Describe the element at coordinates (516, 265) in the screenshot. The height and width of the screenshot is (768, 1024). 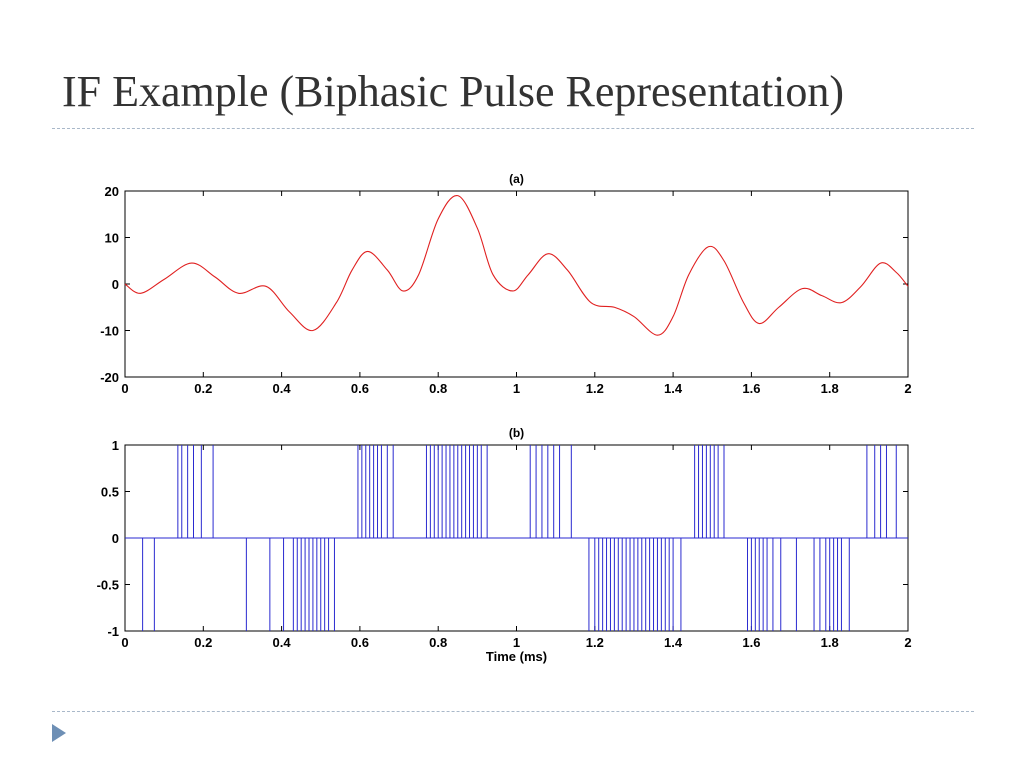
I see `signal-line` at that location.